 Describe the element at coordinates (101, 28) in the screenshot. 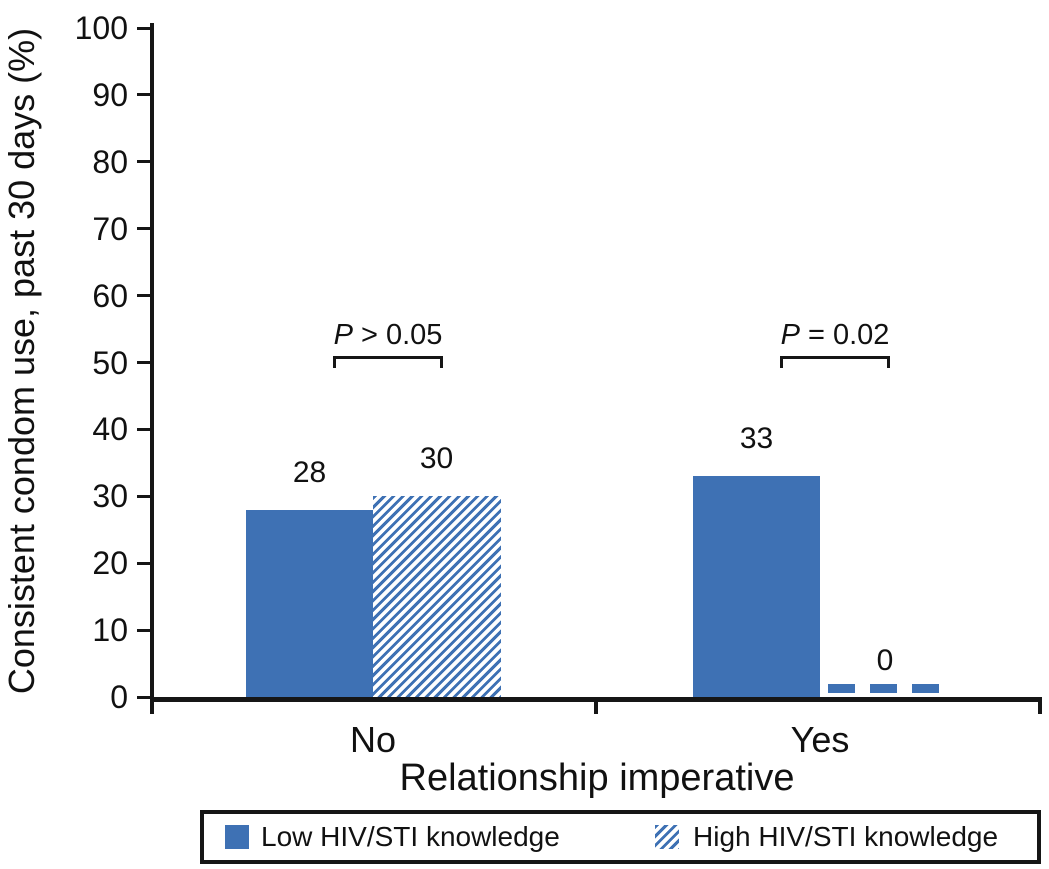

I see `y-tick-label: 100` at that location.